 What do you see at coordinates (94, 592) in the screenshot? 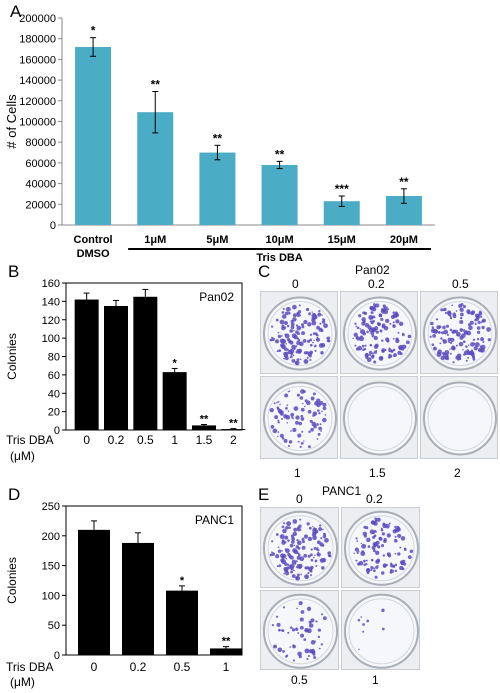
I see `bar` at bounding box center [94, 592].